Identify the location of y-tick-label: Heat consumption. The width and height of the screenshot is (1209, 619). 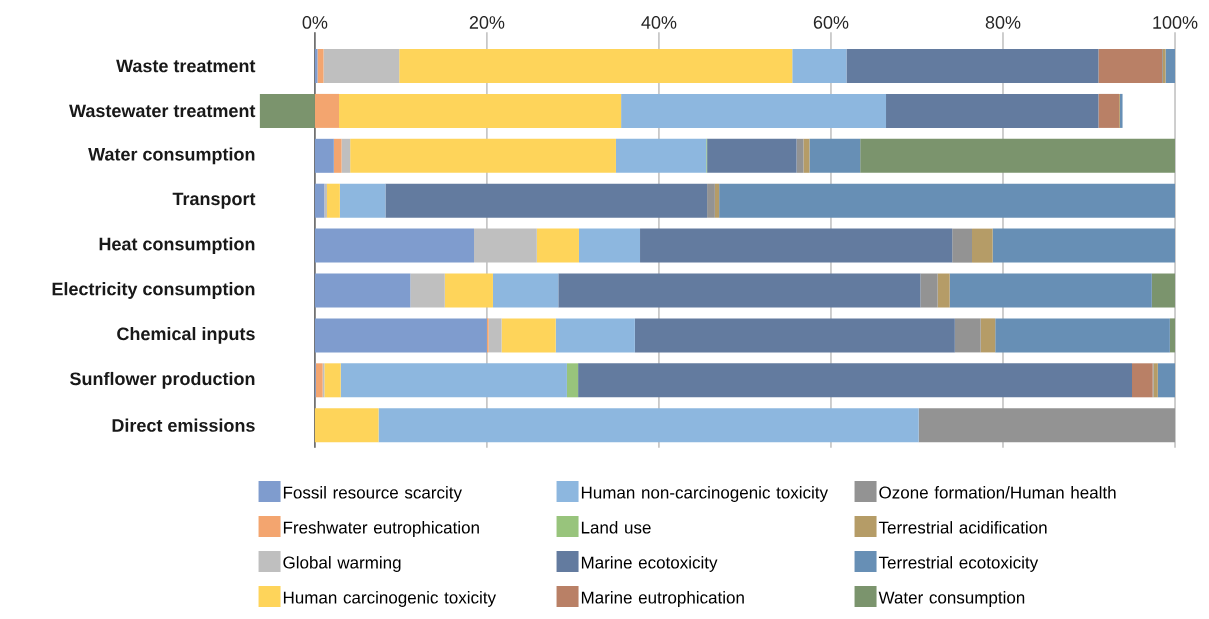
(177, 245).